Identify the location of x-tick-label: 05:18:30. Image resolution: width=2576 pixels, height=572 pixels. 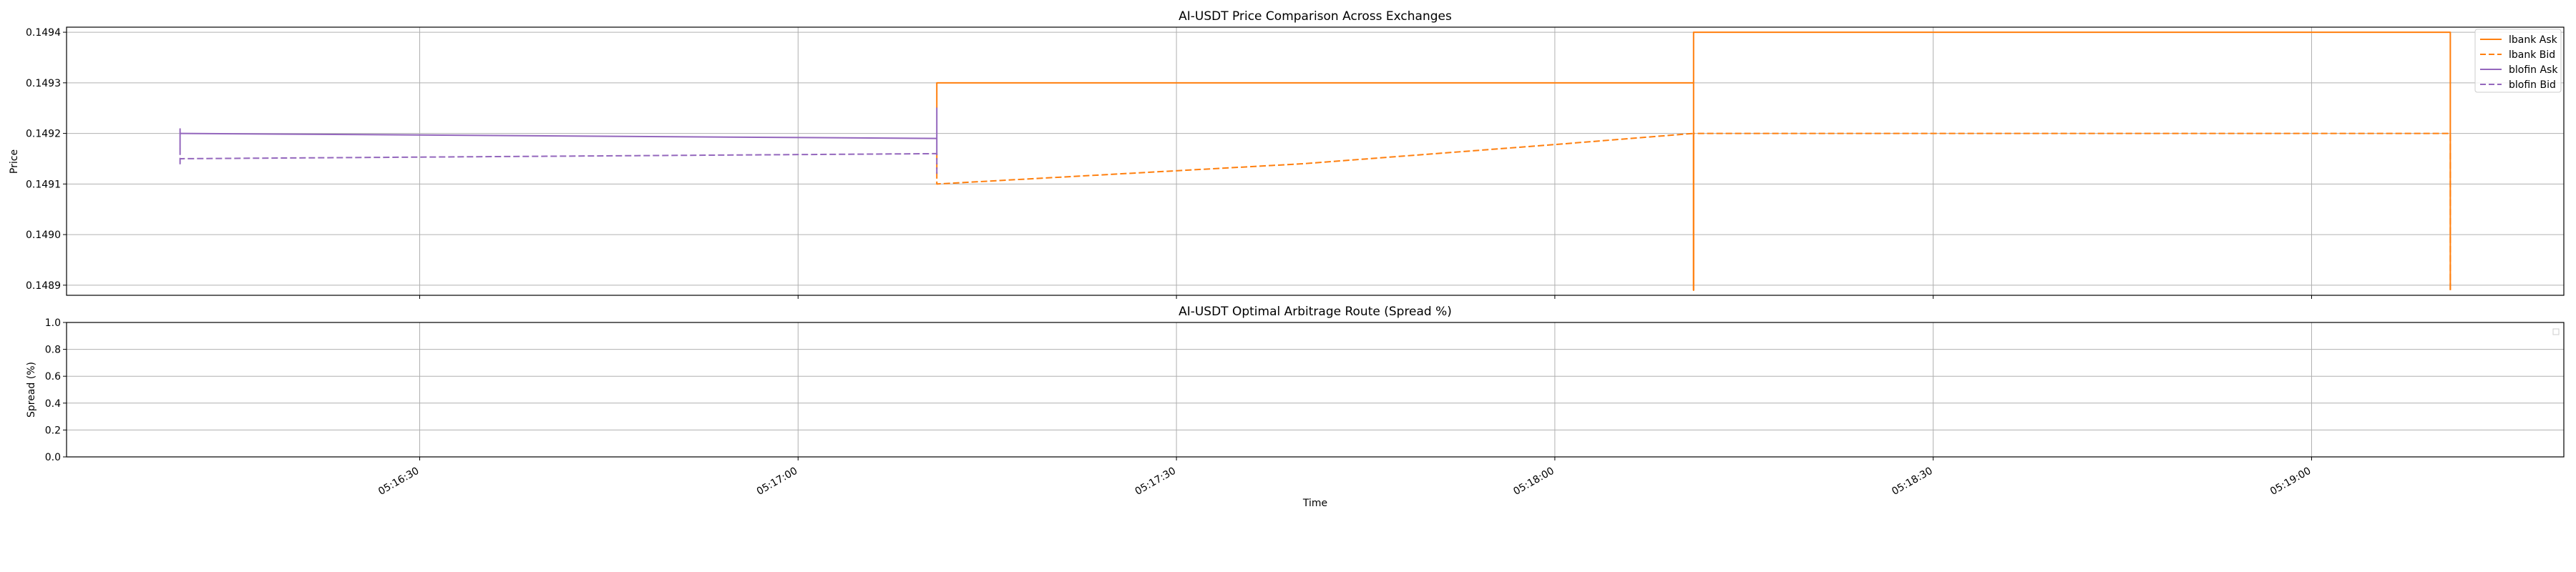
(1912, 481).